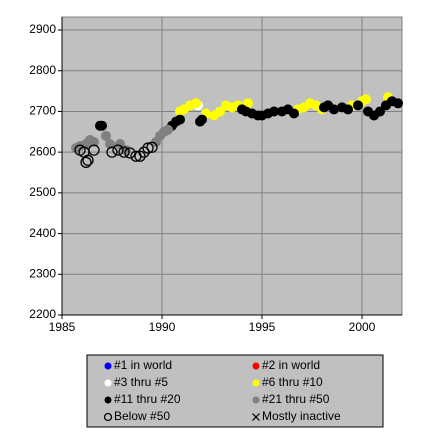 The width and height of the screenshot is (423, 441). I want to click on legend-label: #3 thru #5, so click(141, 382).